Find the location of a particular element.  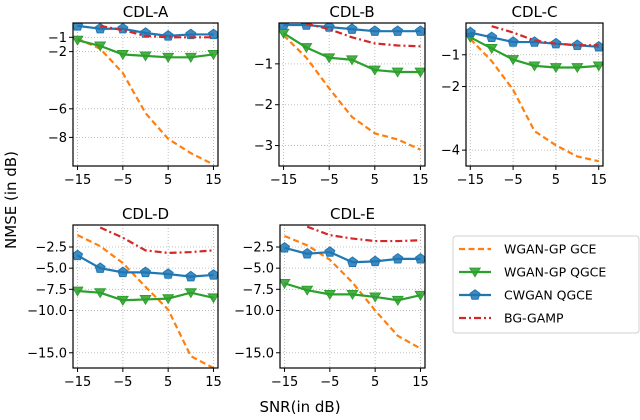

legend-marker-cwgan is located at coordinates (475, 294).